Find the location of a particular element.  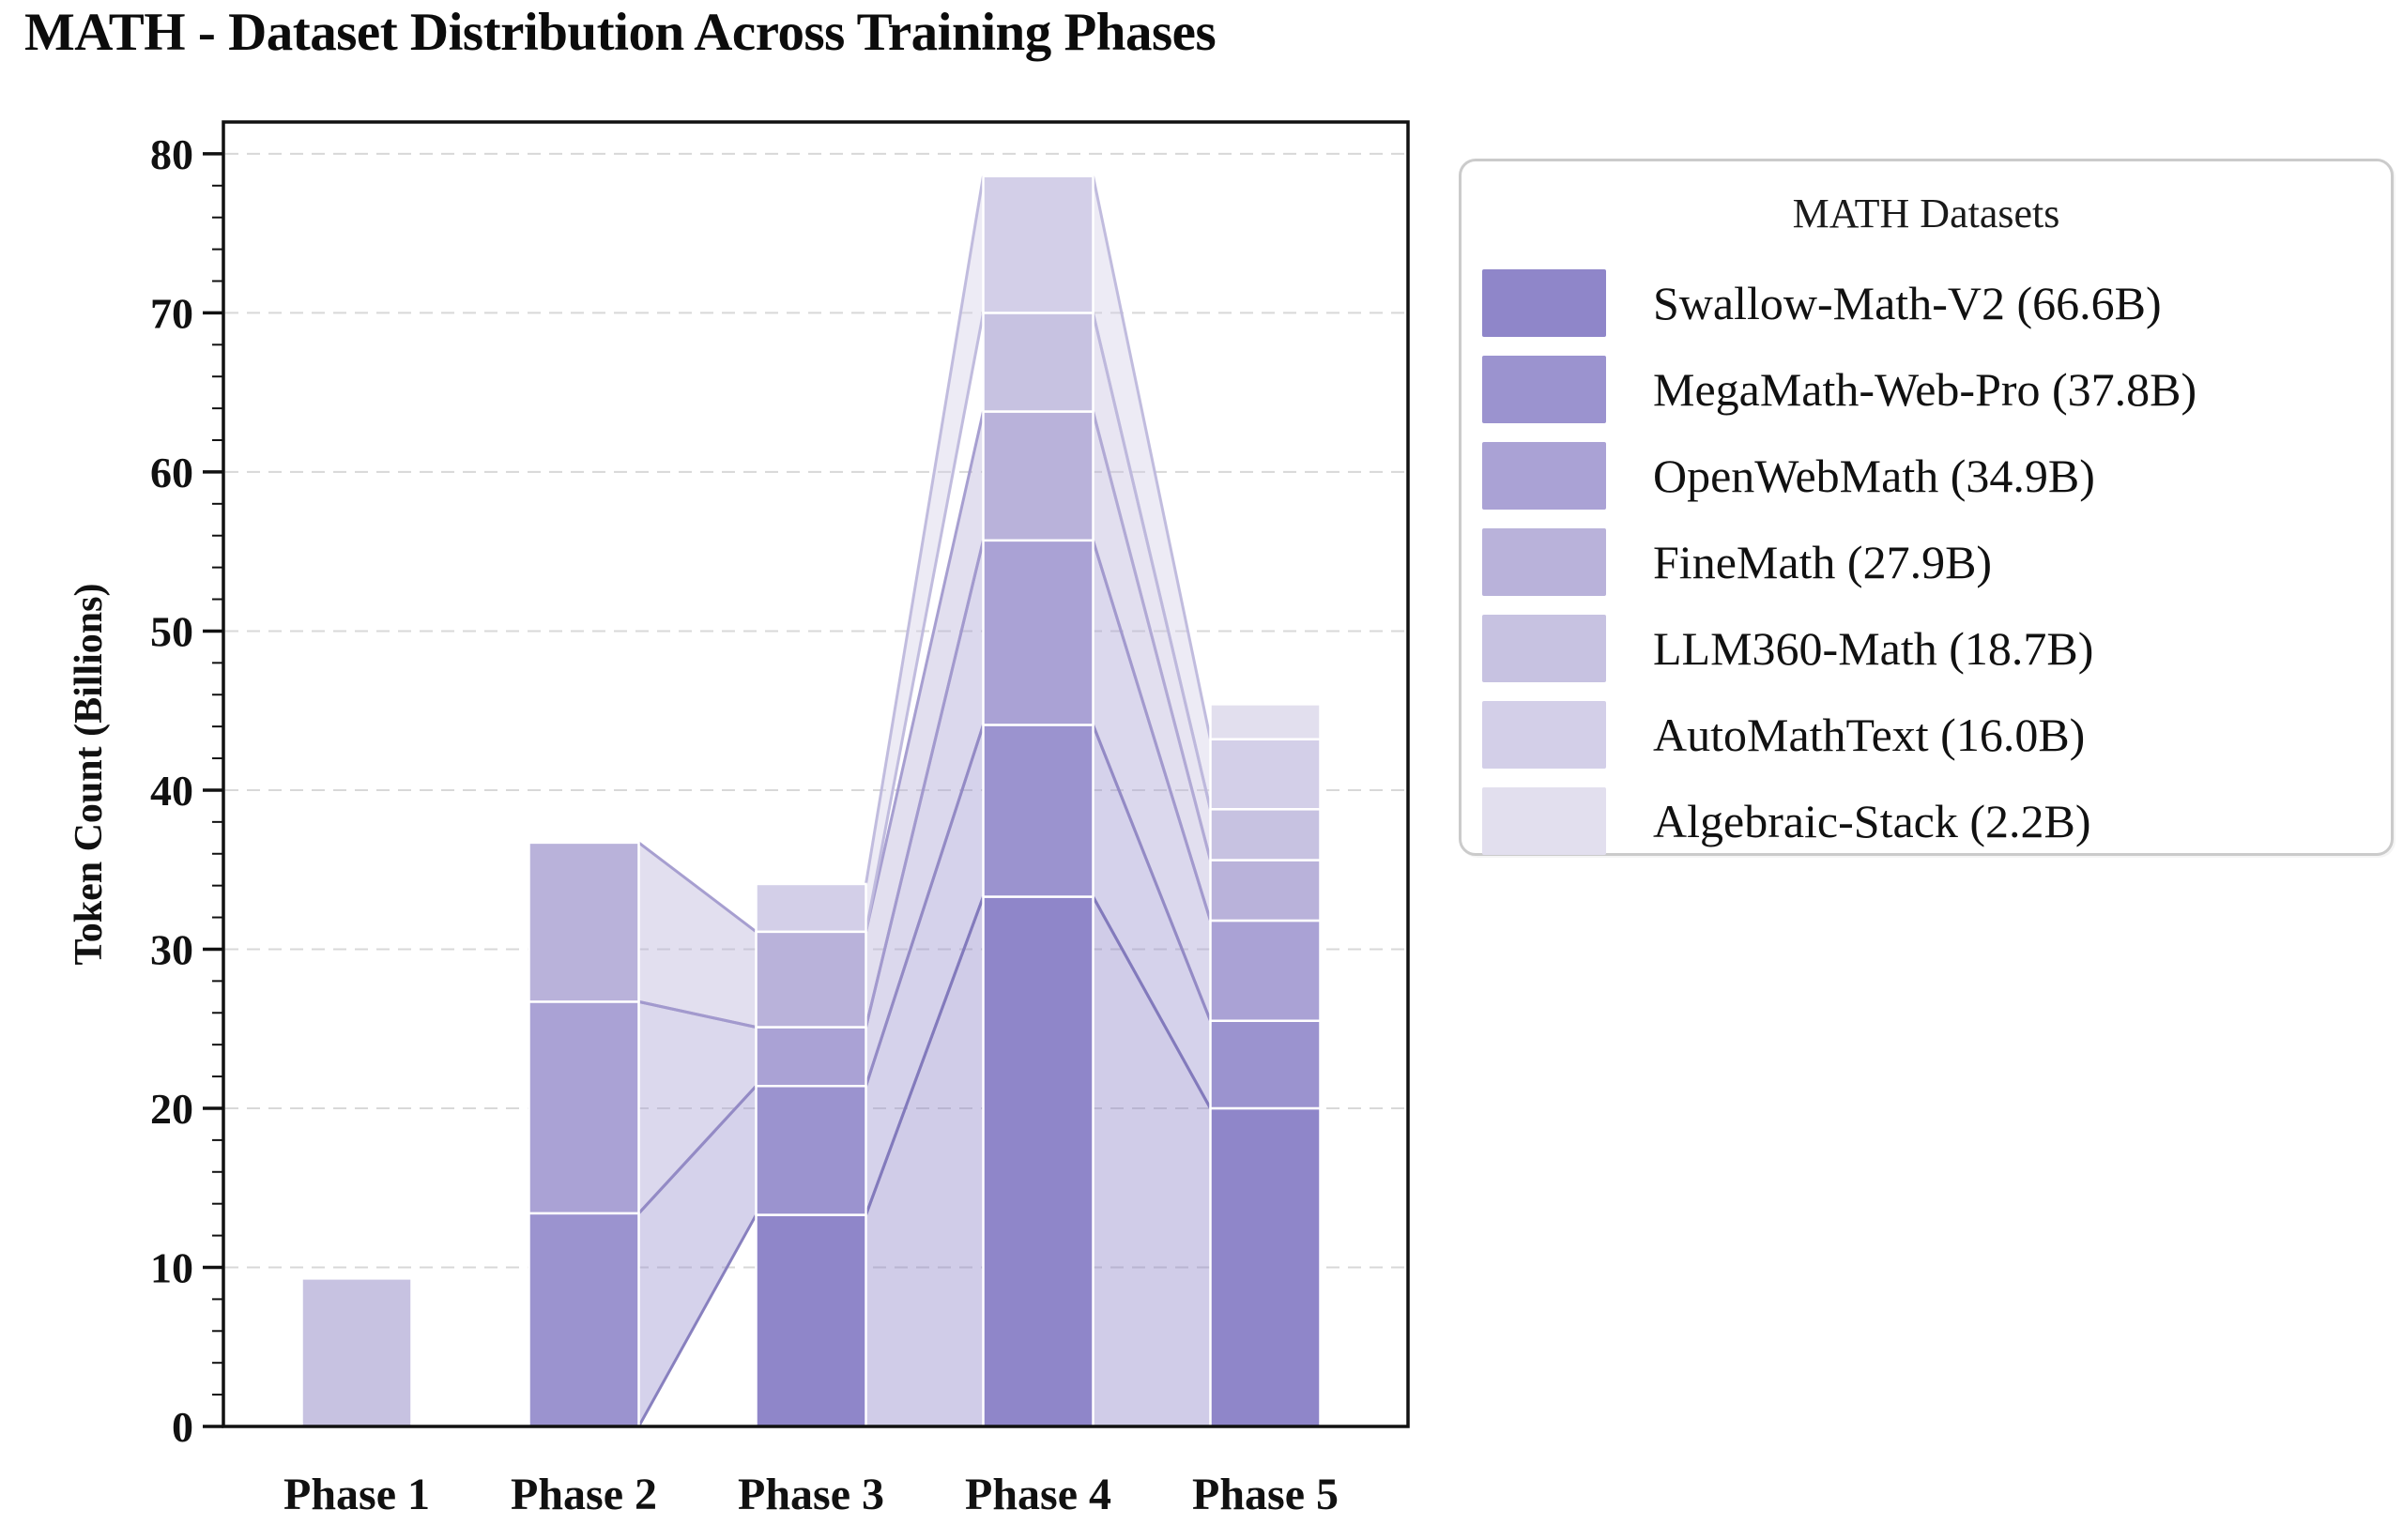

legend-row: AutoMathText (16.0B) is located at coordinates (1927, 735).